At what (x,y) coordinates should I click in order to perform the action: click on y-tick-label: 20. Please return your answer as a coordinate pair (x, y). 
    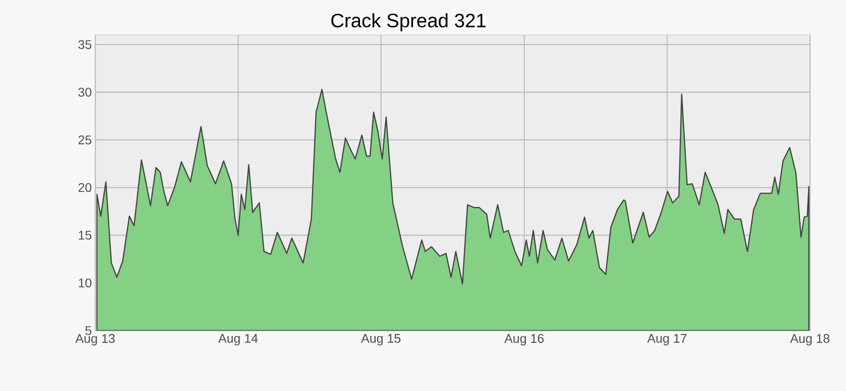
    Looking at the image, I should click on (85, 187).